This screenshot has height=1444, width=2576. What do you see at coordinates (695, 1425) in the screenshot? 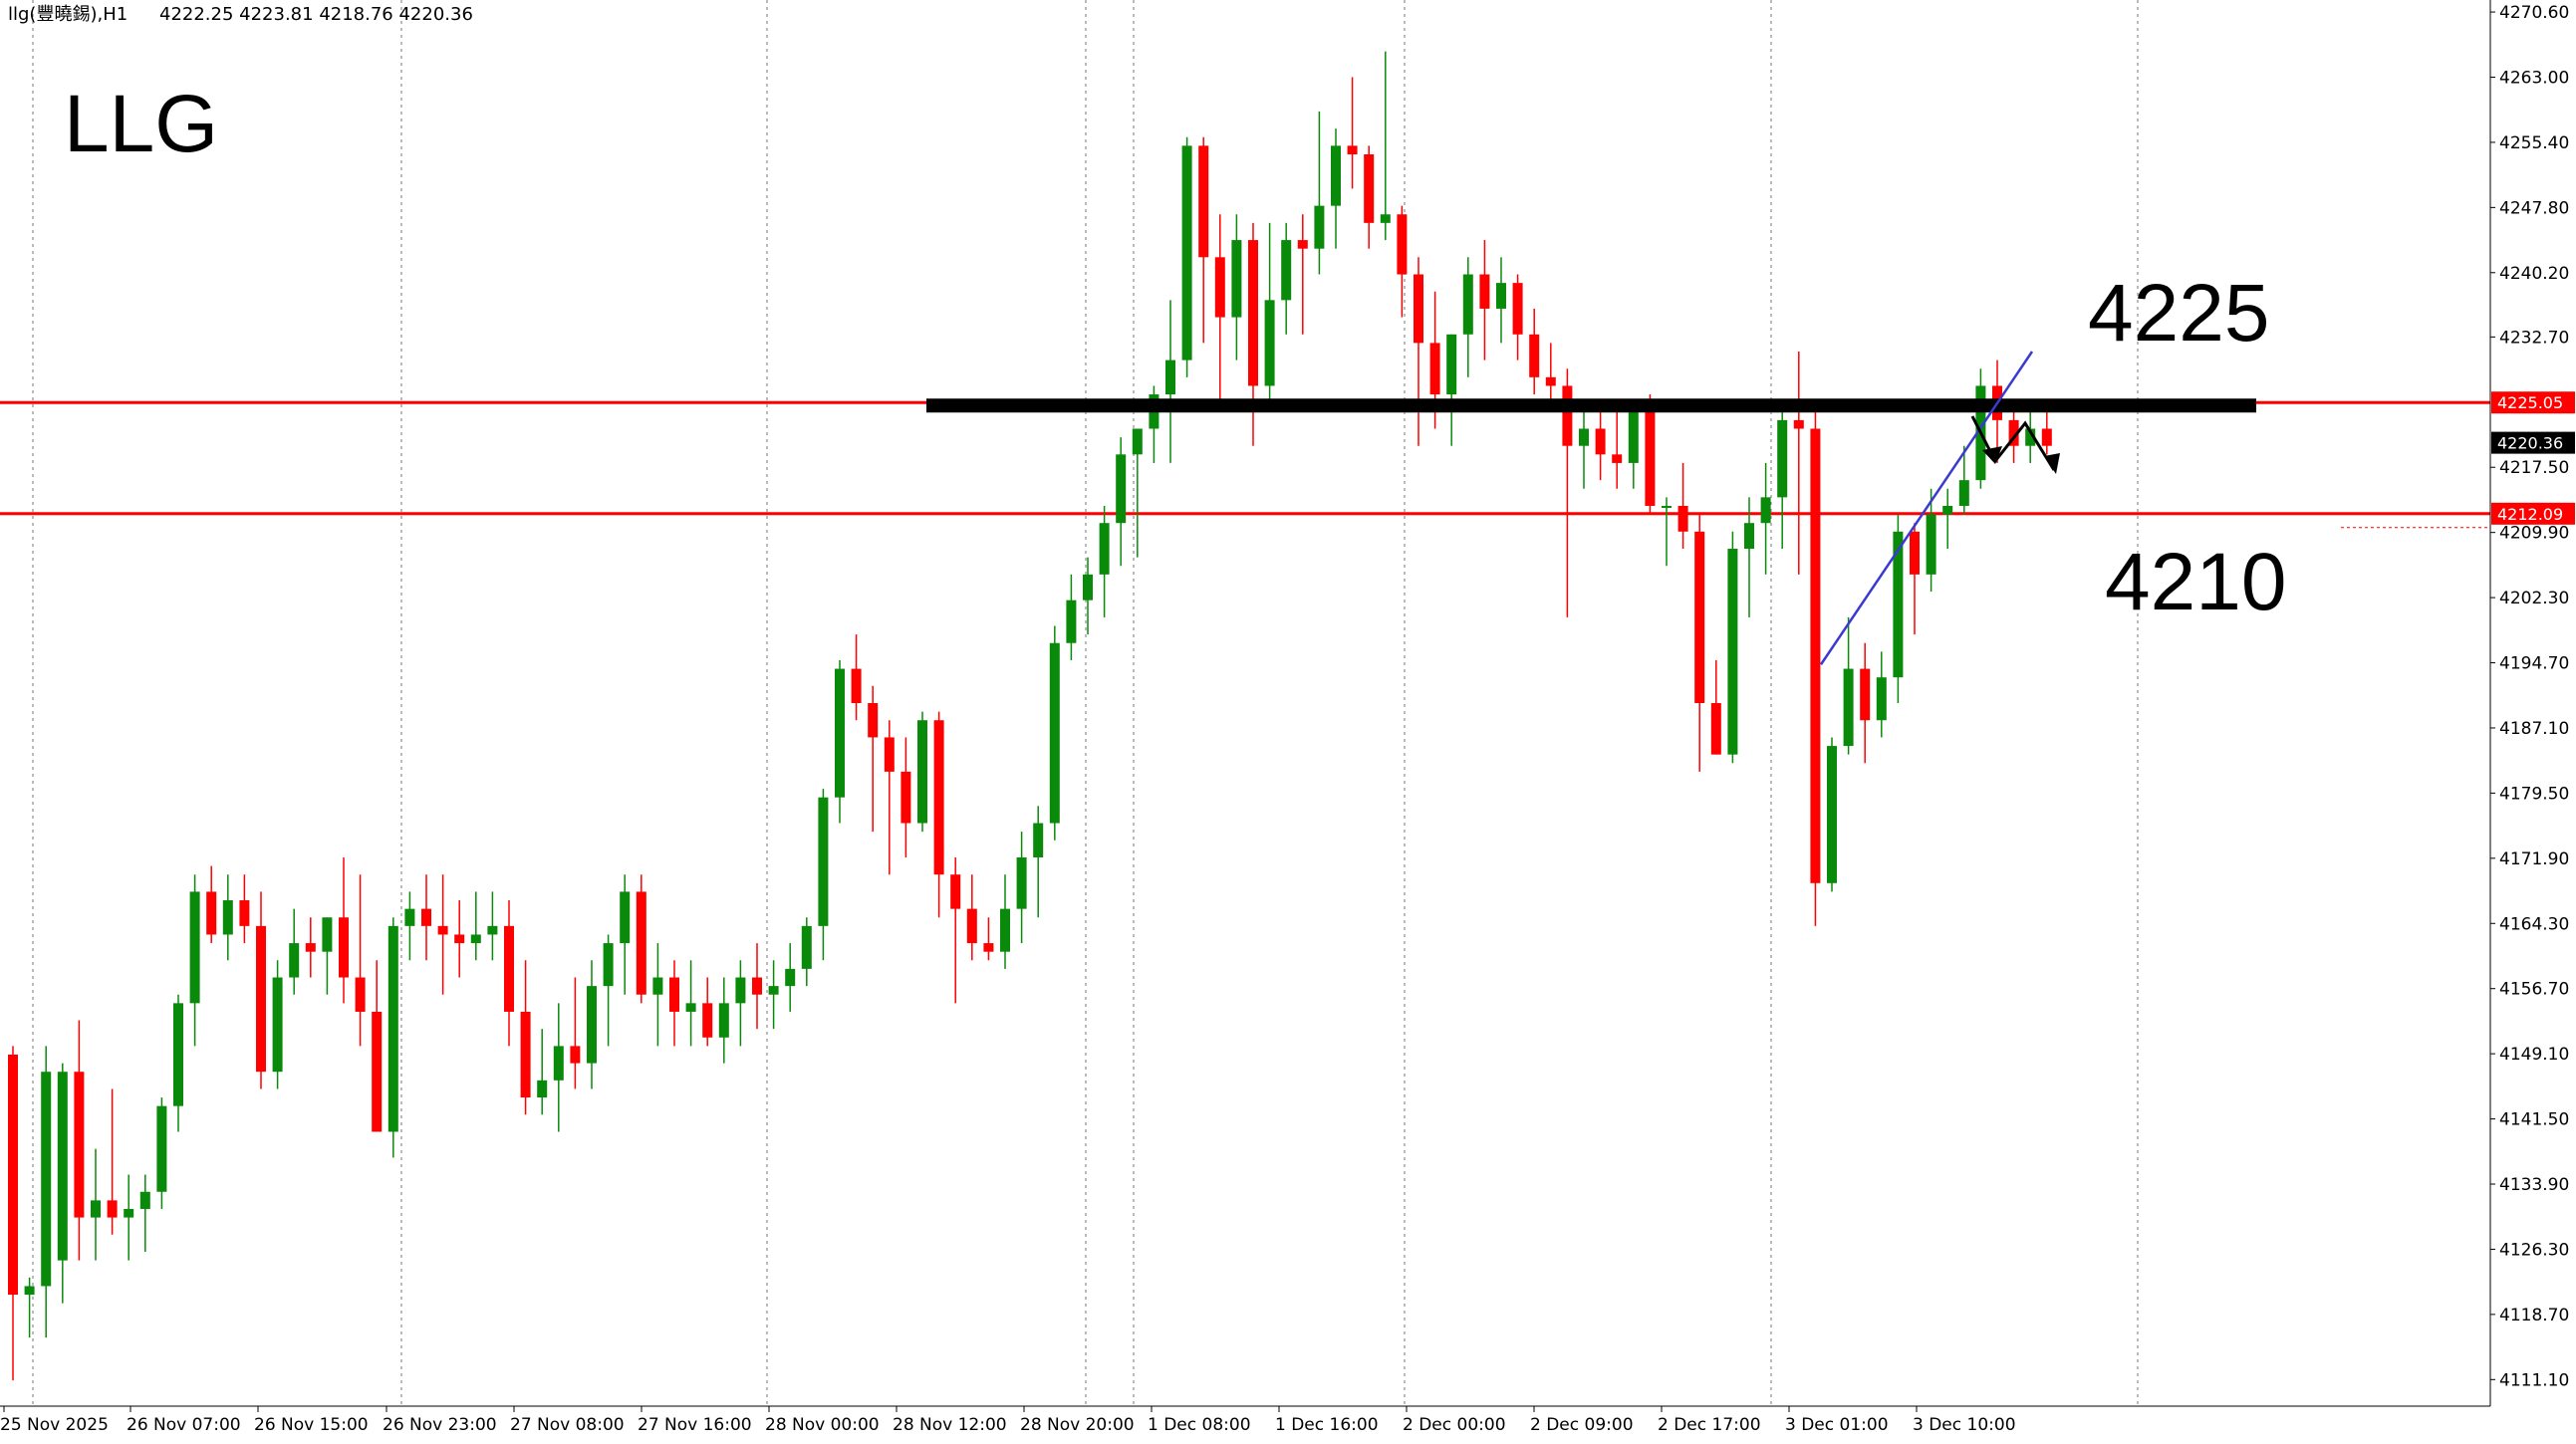
I see `time-tick-label: 27 Nov 16:00` at bounding box center [695, 1425].